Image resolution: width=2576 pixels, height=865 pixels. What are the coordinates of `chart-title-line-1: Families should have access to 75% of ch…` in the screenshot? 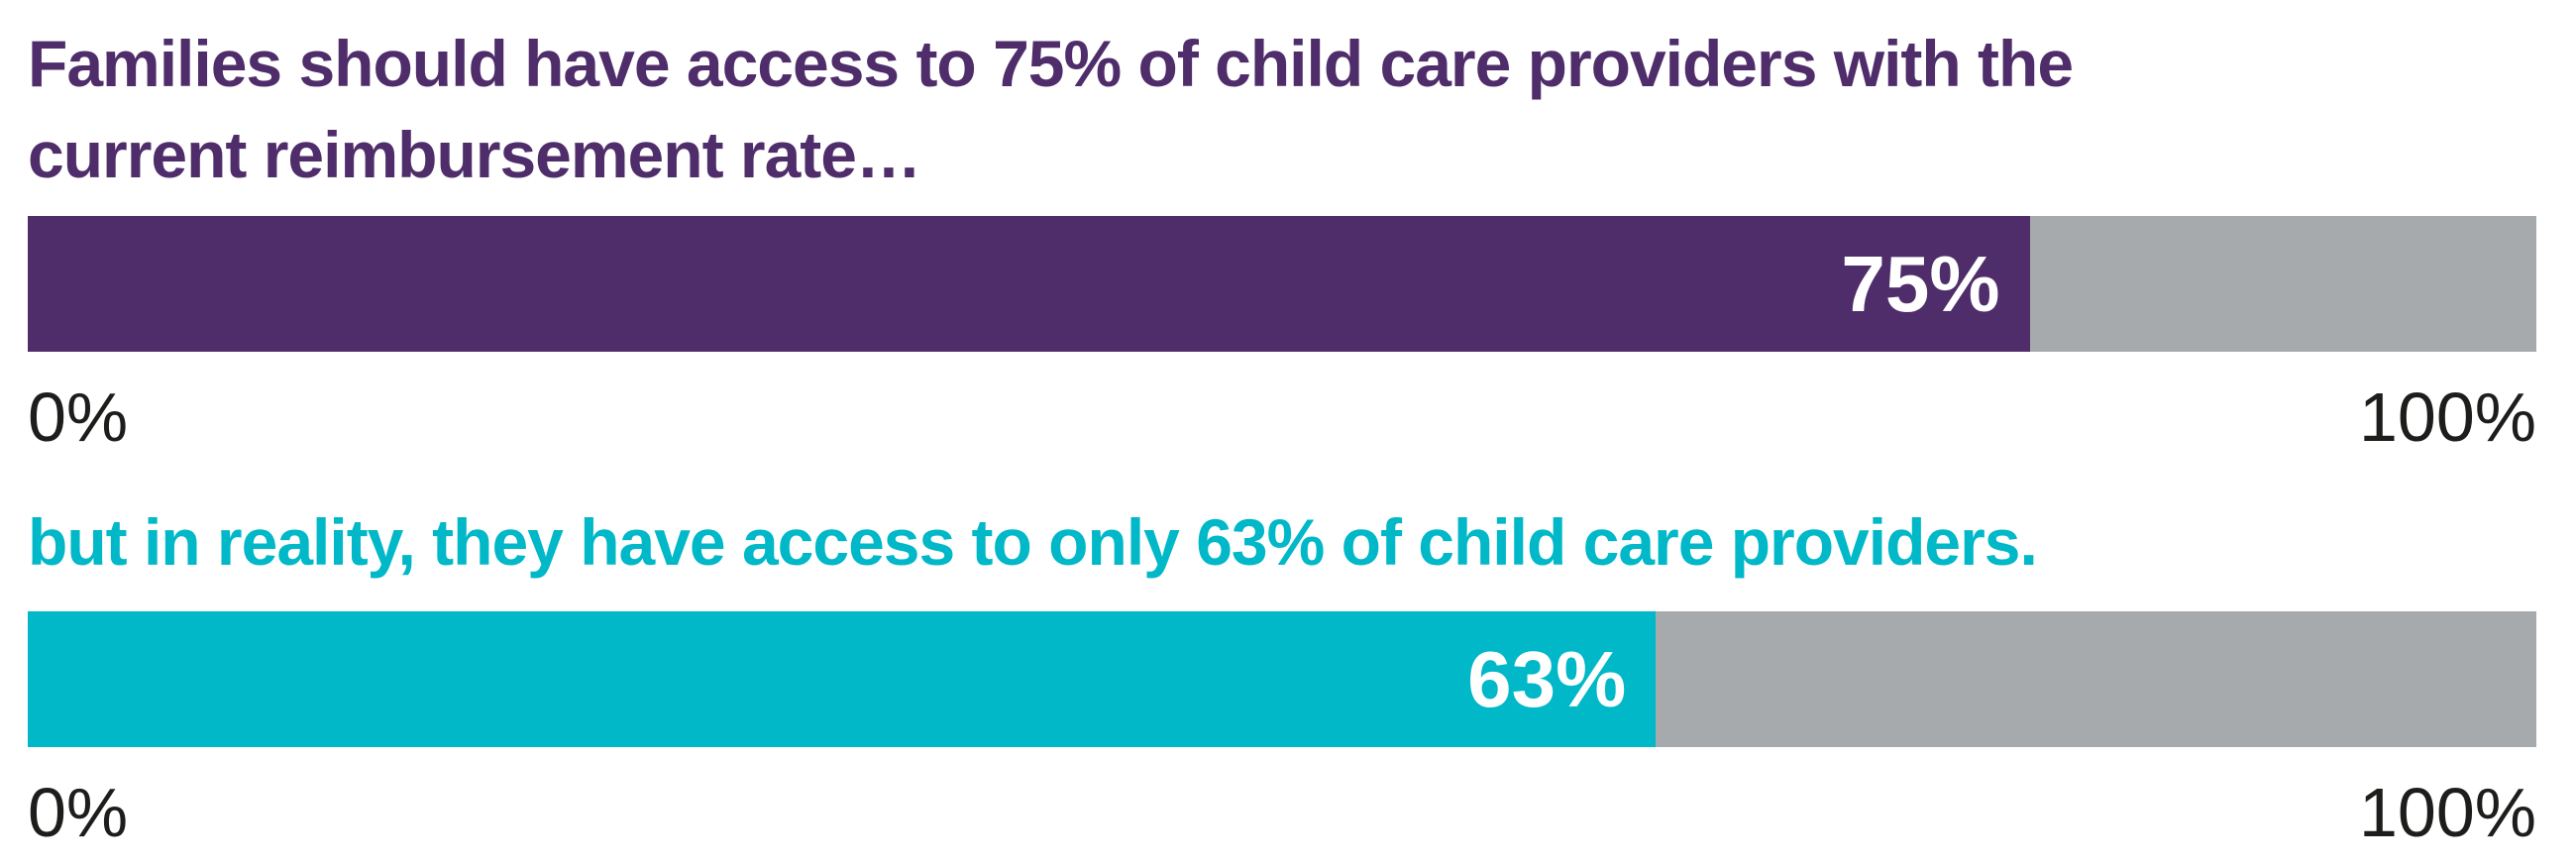 It's located at (1051, 64).